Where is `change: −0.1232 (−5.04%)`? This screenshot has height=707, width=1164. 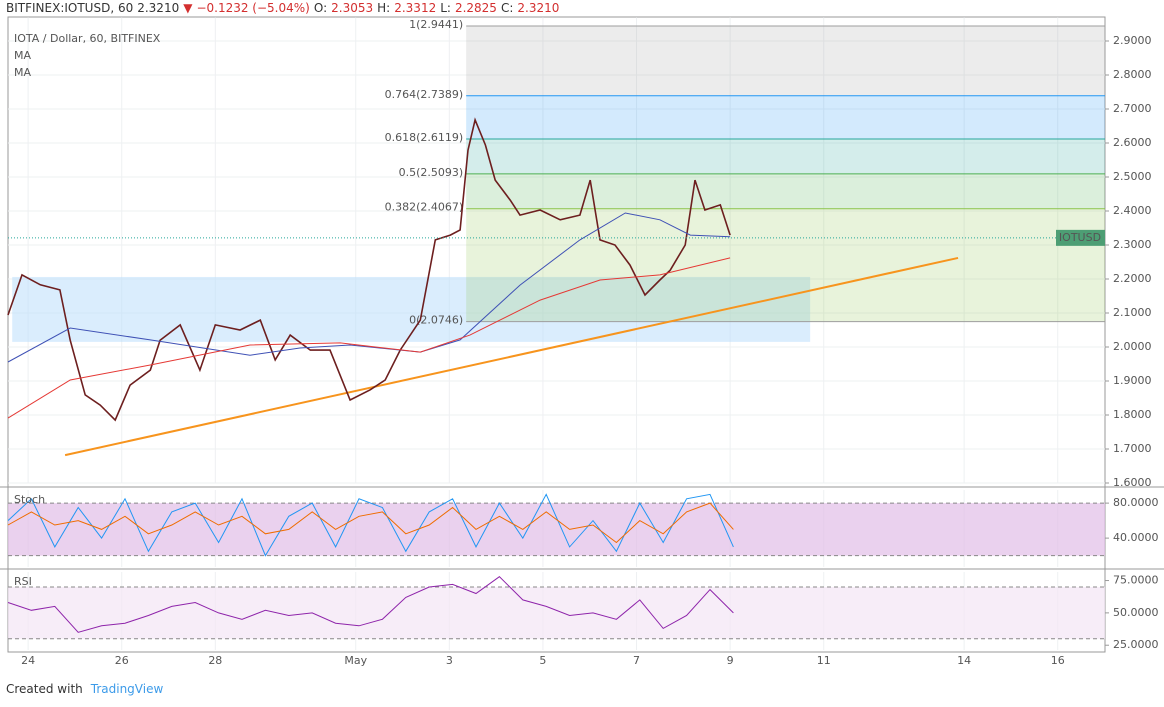 change: −0.1232 (−5.04%) is located at coordinates (253, 8).